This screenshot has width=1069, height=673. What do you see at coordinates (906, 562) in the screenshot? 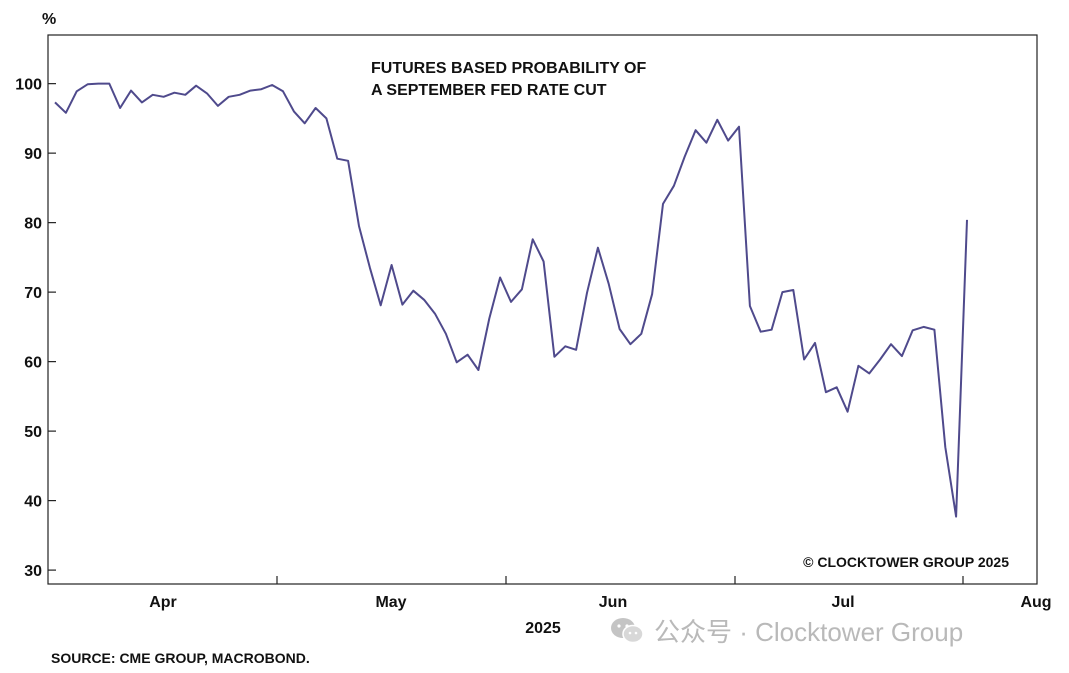
I see `copyright-credit: © CLOCKTOWER GROUP 2025` at bounding box center [906, 562].